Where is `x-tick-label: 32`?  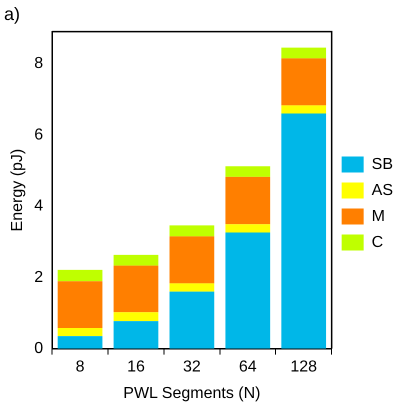 x-tick-label: 32 is located at coordinates (191, 367).